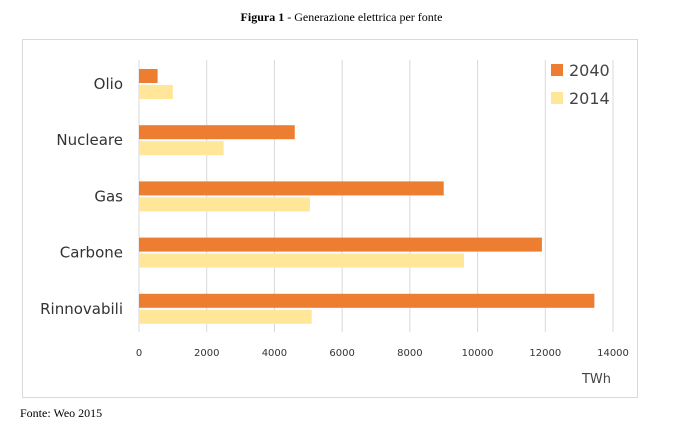 This screenshot has width=683, height=431. I want to click on figure-caption-prefix: Figura 1, so click(262, 17).